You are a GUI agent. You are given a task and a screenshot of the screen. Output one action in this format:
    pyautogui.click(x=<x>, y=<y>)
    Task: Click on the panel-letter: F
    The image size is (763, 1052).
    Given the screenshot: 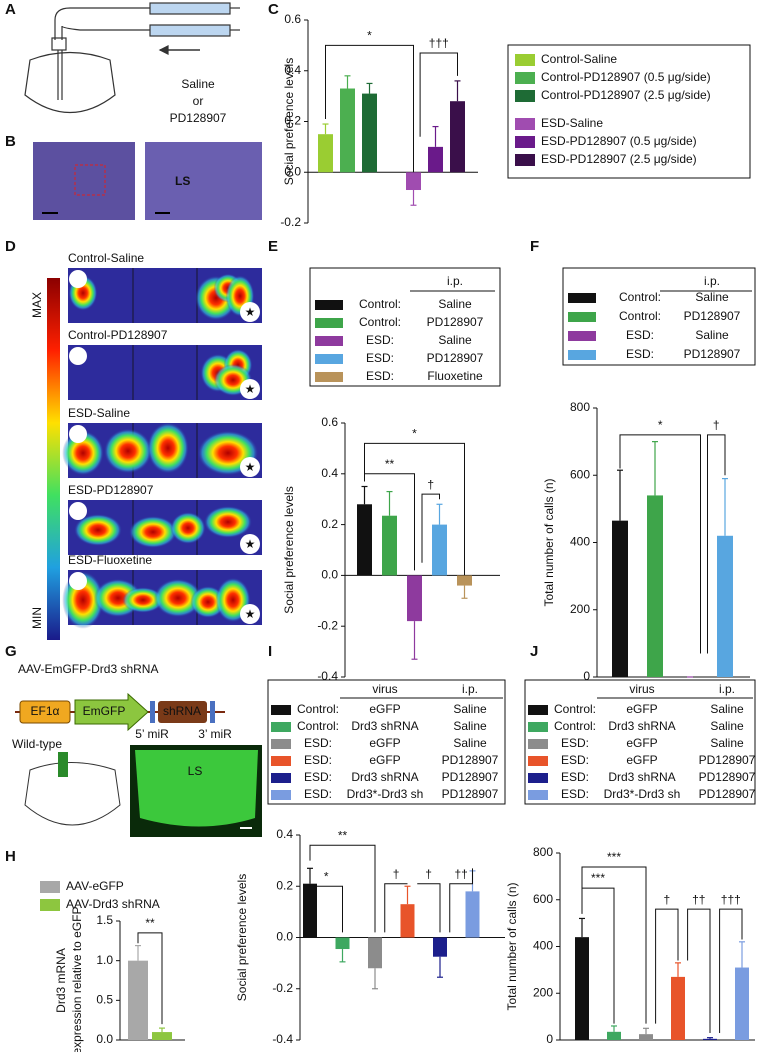 What is the action you would take?
    pyautogui.click(x=534, y=246)
    